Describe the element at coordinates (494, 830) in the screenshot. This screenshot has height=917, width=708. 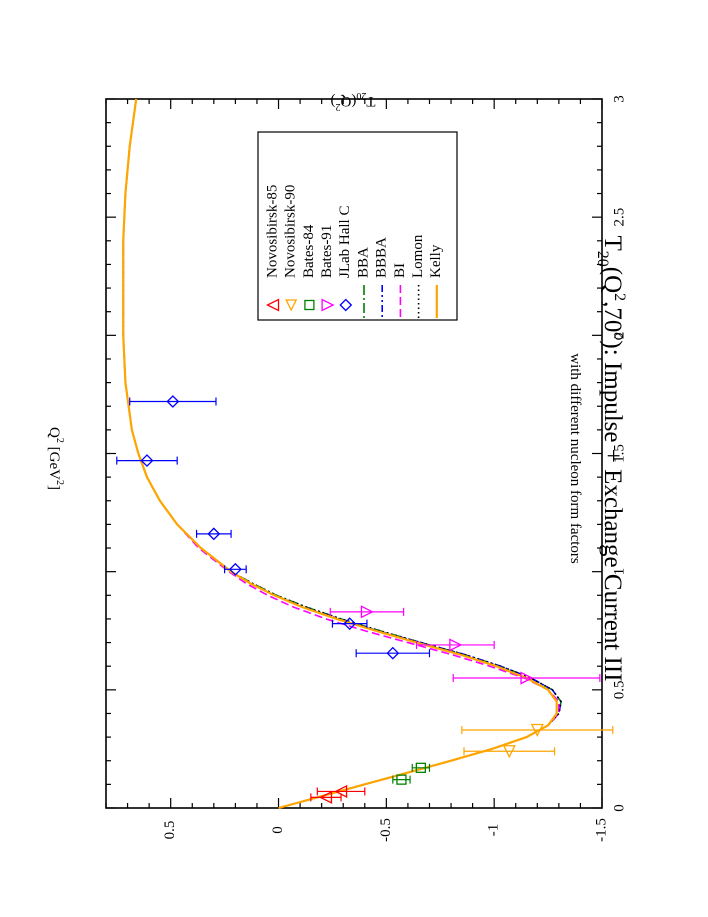
I see `y-tick-label: -1` at that location.